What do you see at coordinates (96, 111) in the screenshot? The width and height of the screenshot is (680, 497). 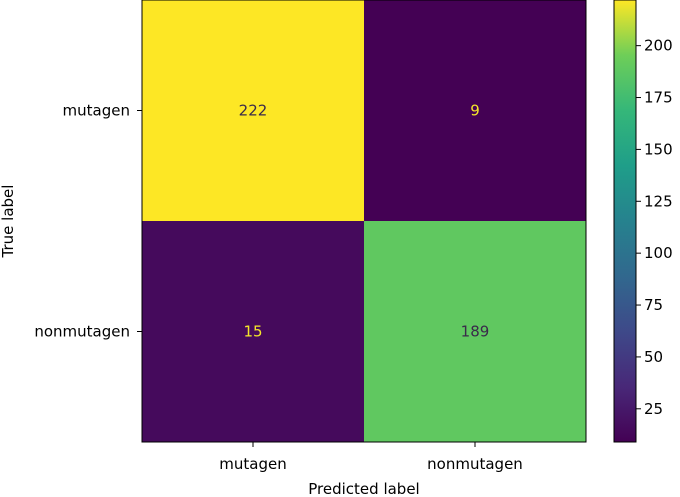 I see `y-tick-label: mutagen` at bounding box center [96, 111].